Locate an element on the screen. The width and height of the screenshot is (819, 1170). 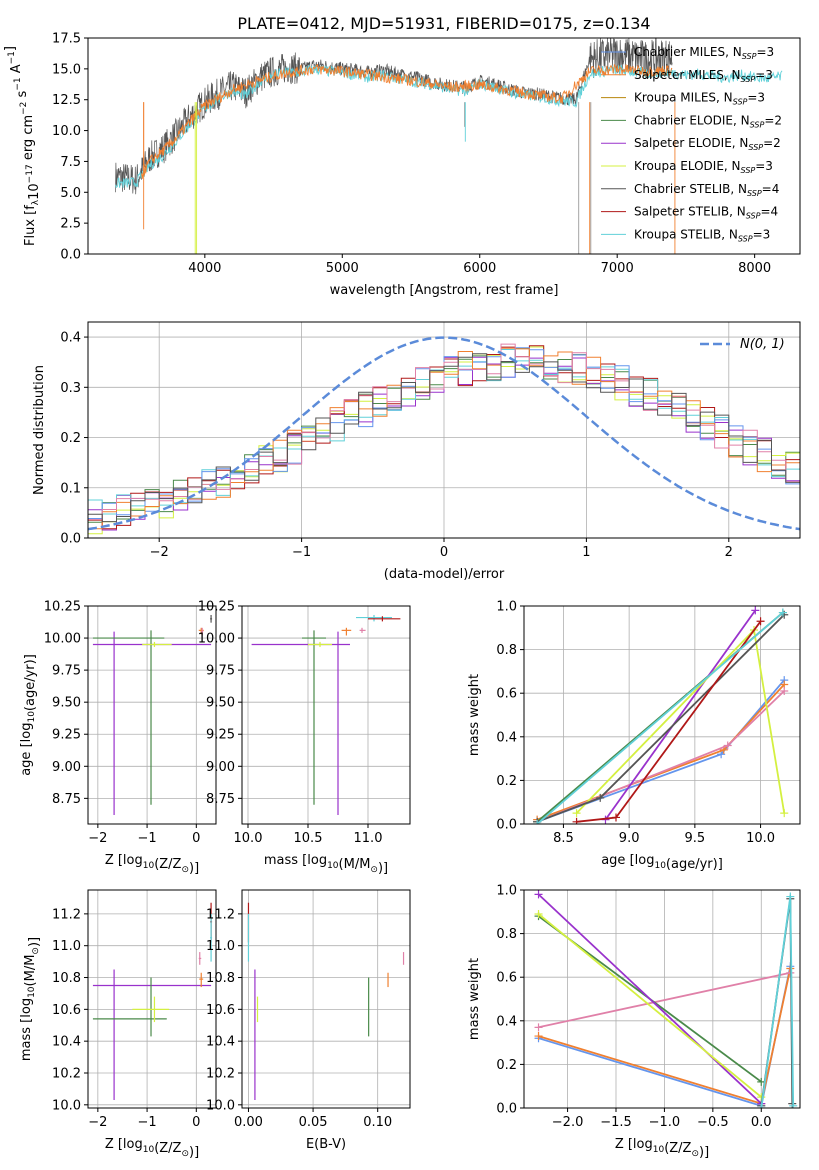
x-tick-label: 4000 is located at coordinates (204, 268).